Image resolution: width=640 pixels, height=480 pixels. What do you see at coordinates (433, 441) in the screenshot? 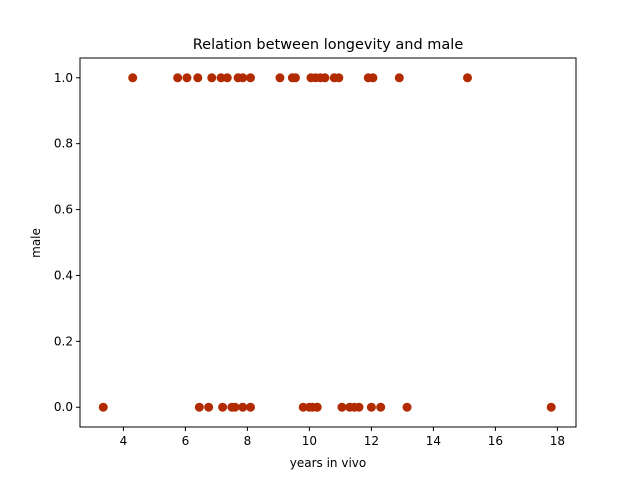
I see `x-tick-label: 14` at bounding box center [433, 441].